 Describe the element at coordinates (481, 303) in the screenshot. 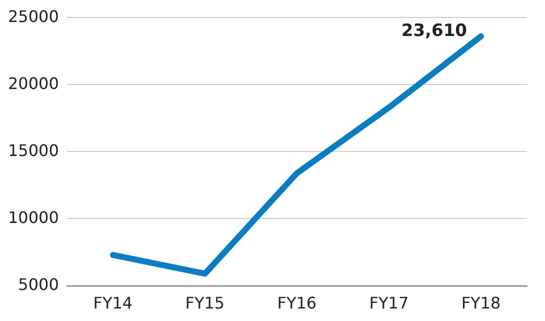

I see `x-tick-label: FY18` at that location.